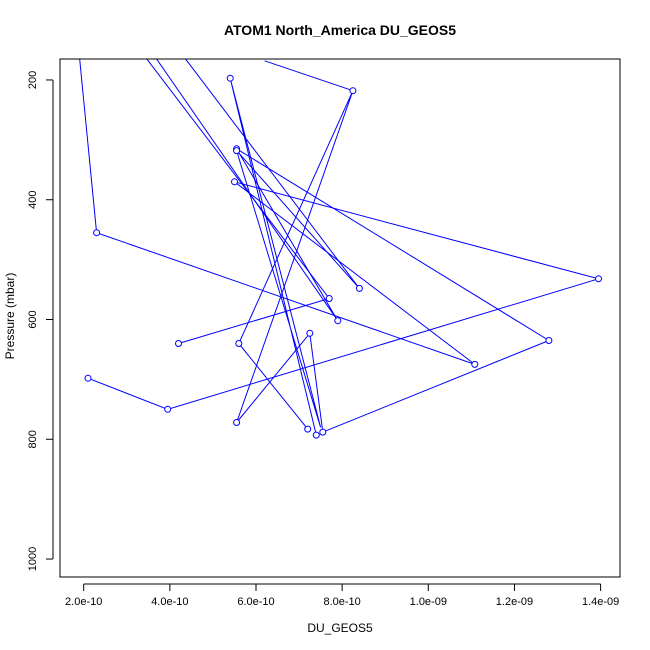 This screenshot has width=650, height=650. What do you see at coordinates (33, 559) in the screenshot?
I see `y-tick-label: 1000` at bounding box center [33, 559].